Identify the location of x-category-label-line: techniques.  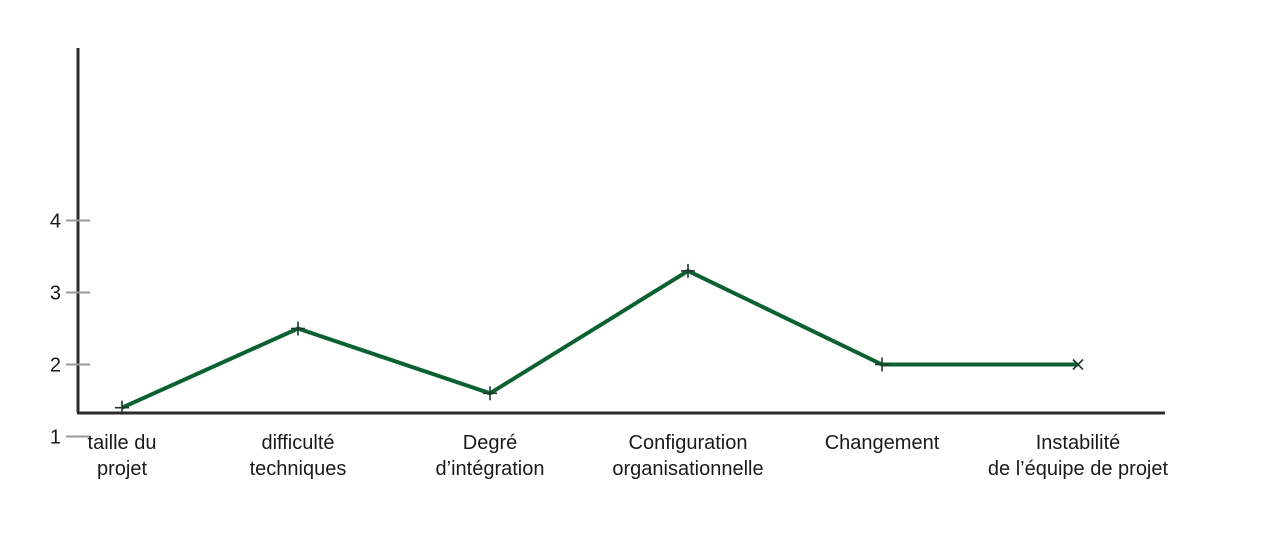
(298, 469).